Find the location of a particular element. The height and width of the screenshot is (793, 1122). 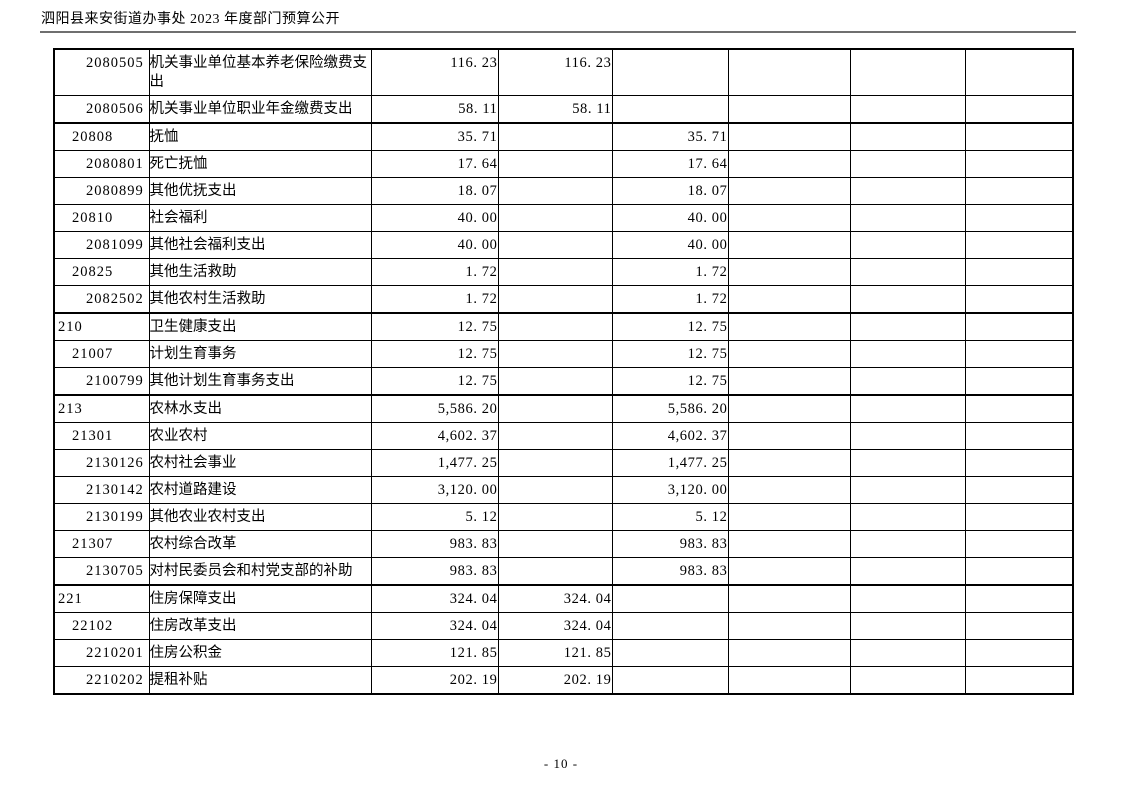

name-cell: 其他社会福利支出 is located at coordinates (260, 245).